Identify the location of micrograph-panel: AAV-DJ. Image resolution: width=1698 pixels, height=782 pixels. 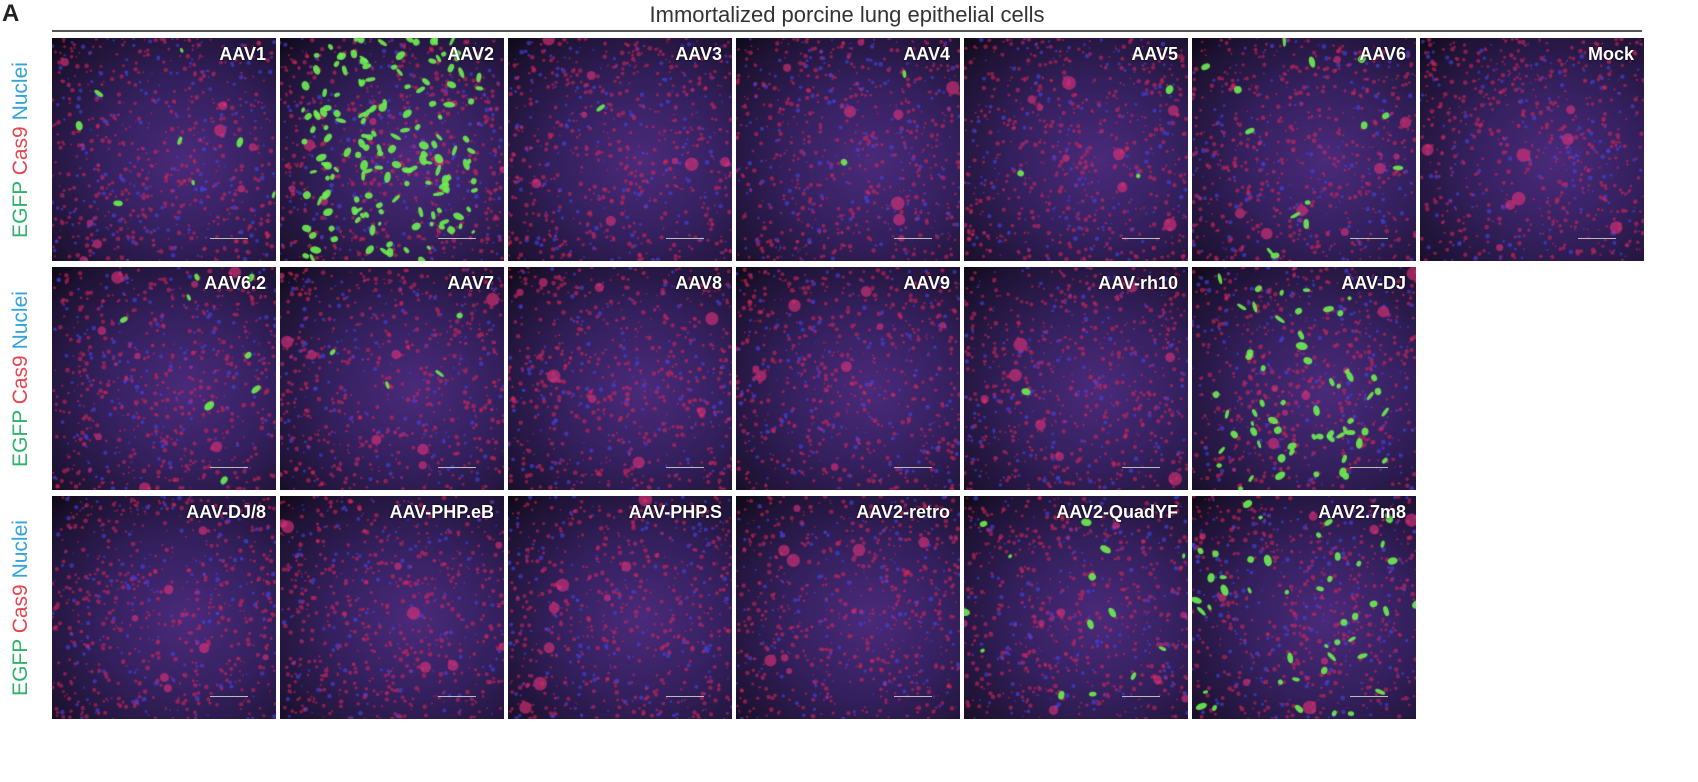
(1304, 378).